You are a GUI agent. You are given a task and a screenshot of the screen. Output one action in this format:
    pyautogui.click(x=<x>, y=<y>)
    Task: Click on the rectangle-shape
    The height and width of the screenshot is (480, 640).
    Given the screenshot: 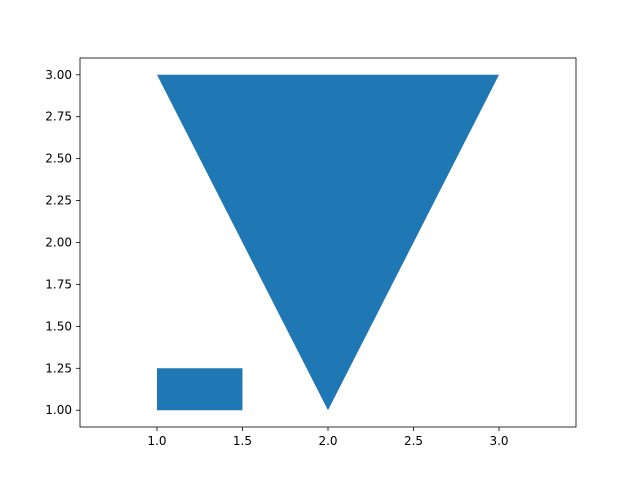 What is the action you would take?
    pyautogui.click(x=199, y=389)
    